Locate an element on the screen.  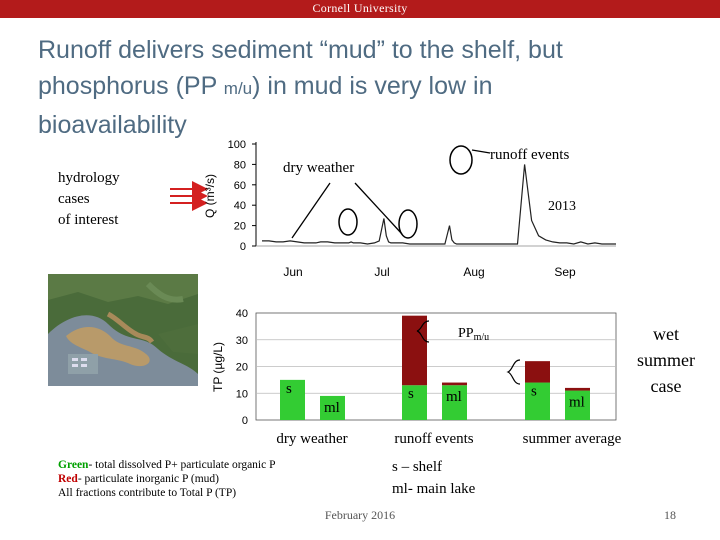
site-key: s – shelf ml- main lake is located at coordinates (434, 478).